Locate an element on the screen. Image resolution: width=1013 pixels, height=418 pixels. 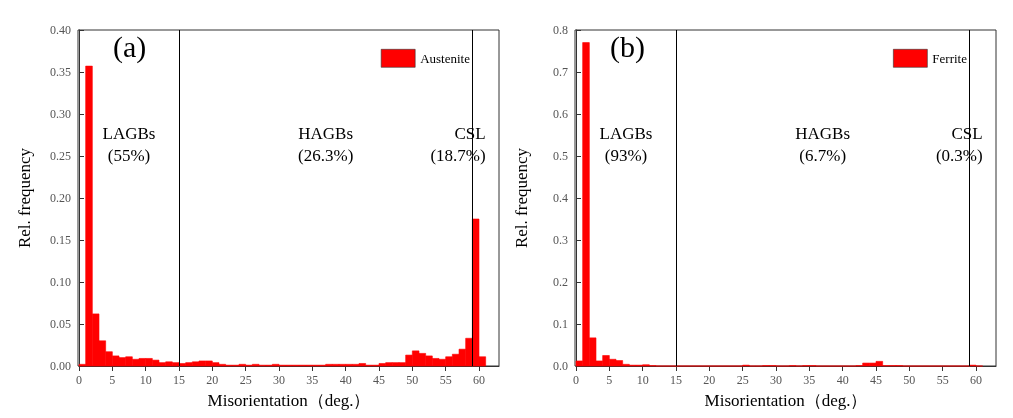
y-tick-label: 0.05 is located at coordinates (60, 324).